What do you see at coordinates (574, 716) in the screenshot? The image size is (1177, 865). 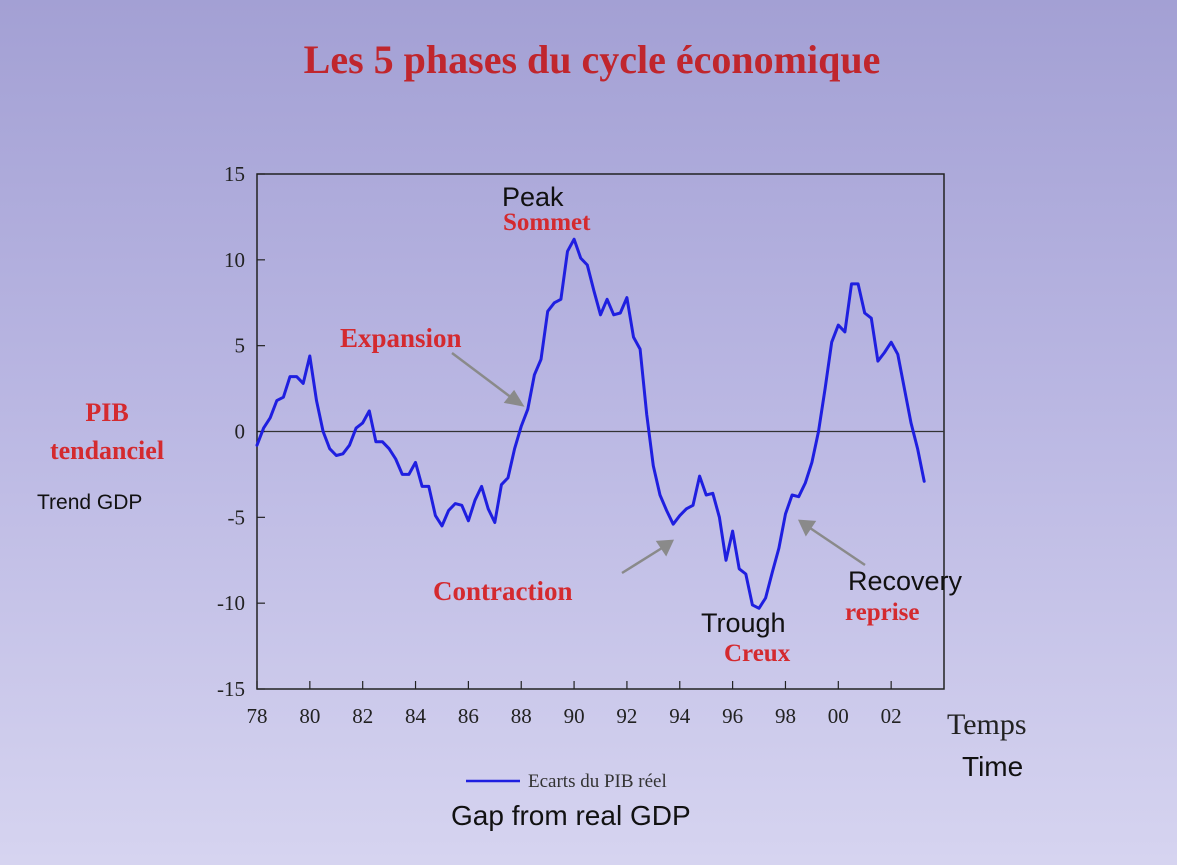 I see `x-tick-label: 90` at bounding box center [574, 716].